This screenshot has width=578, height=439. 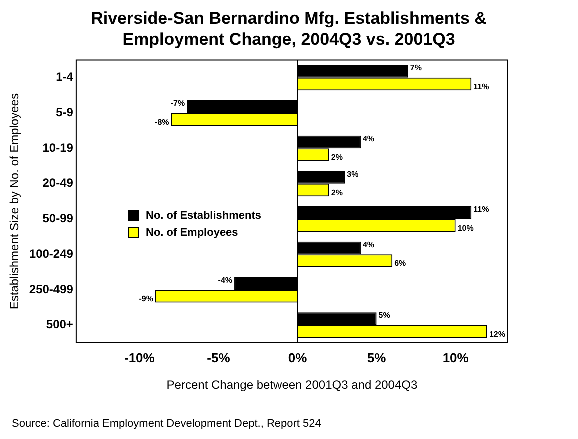 I want to click on data-label: -9%, so click(x=146, y=299).